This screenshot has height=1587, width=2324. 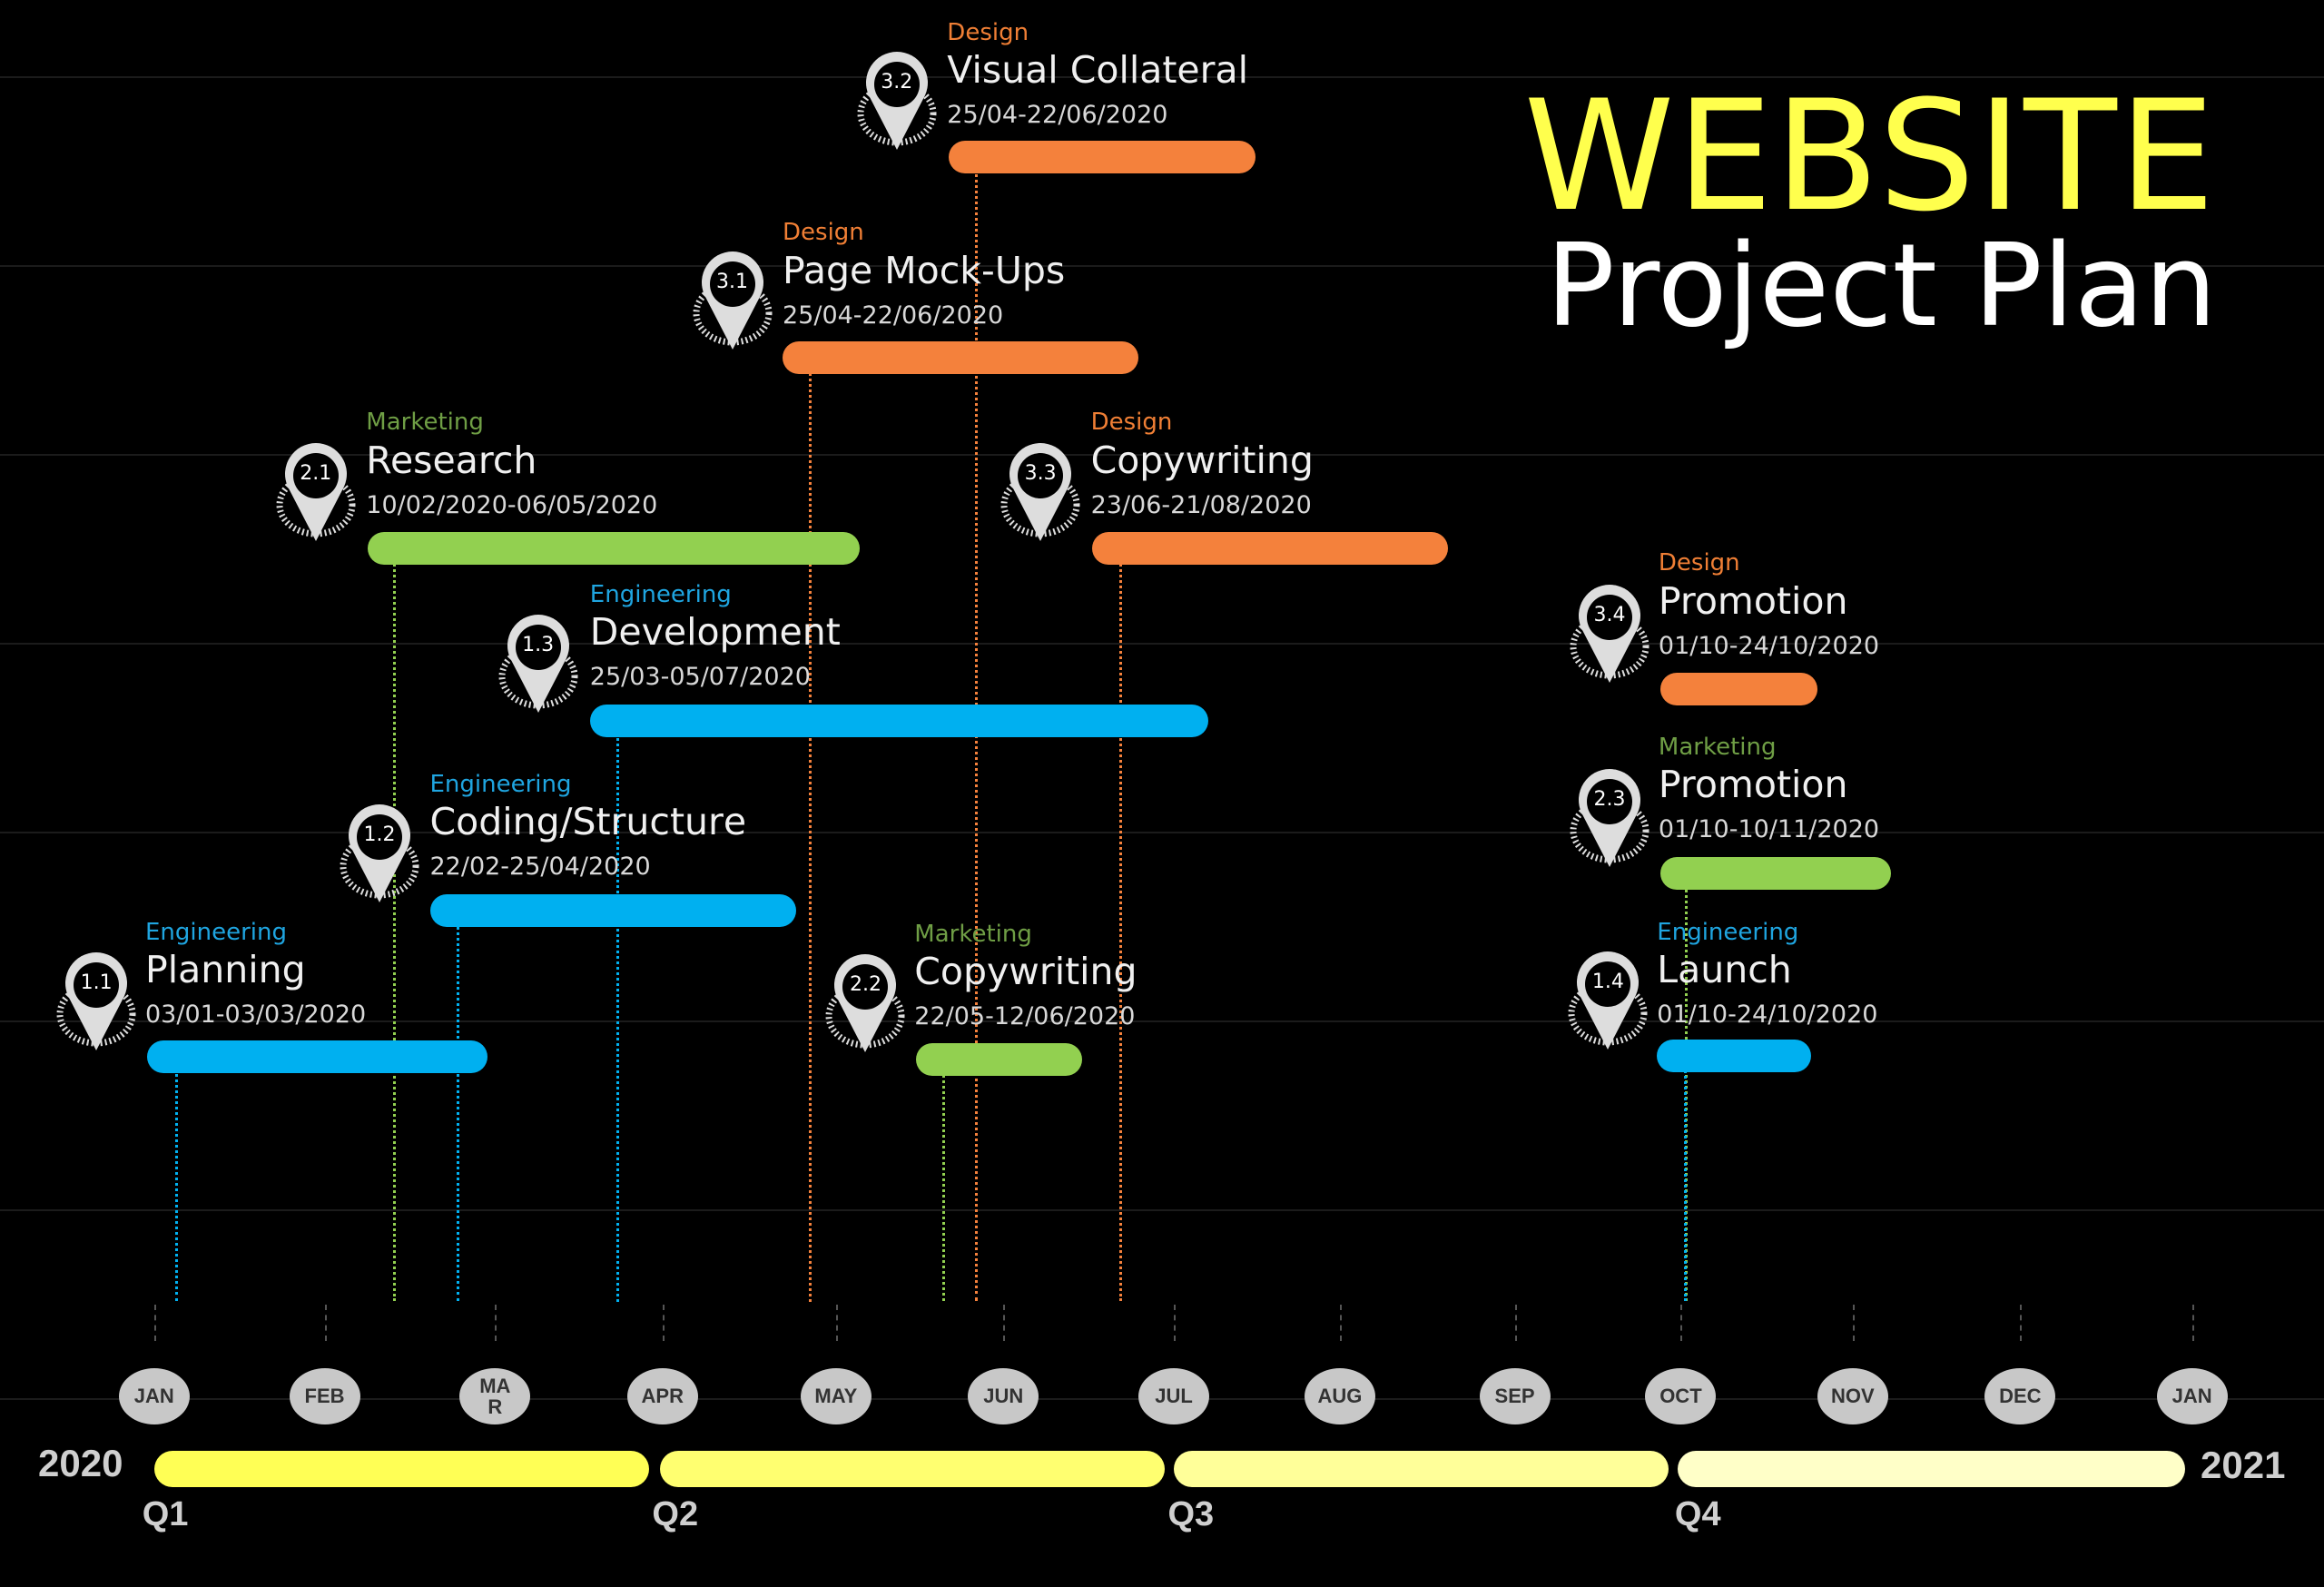 I want to click on task-3.1-bar, so click(x=960, y=357).